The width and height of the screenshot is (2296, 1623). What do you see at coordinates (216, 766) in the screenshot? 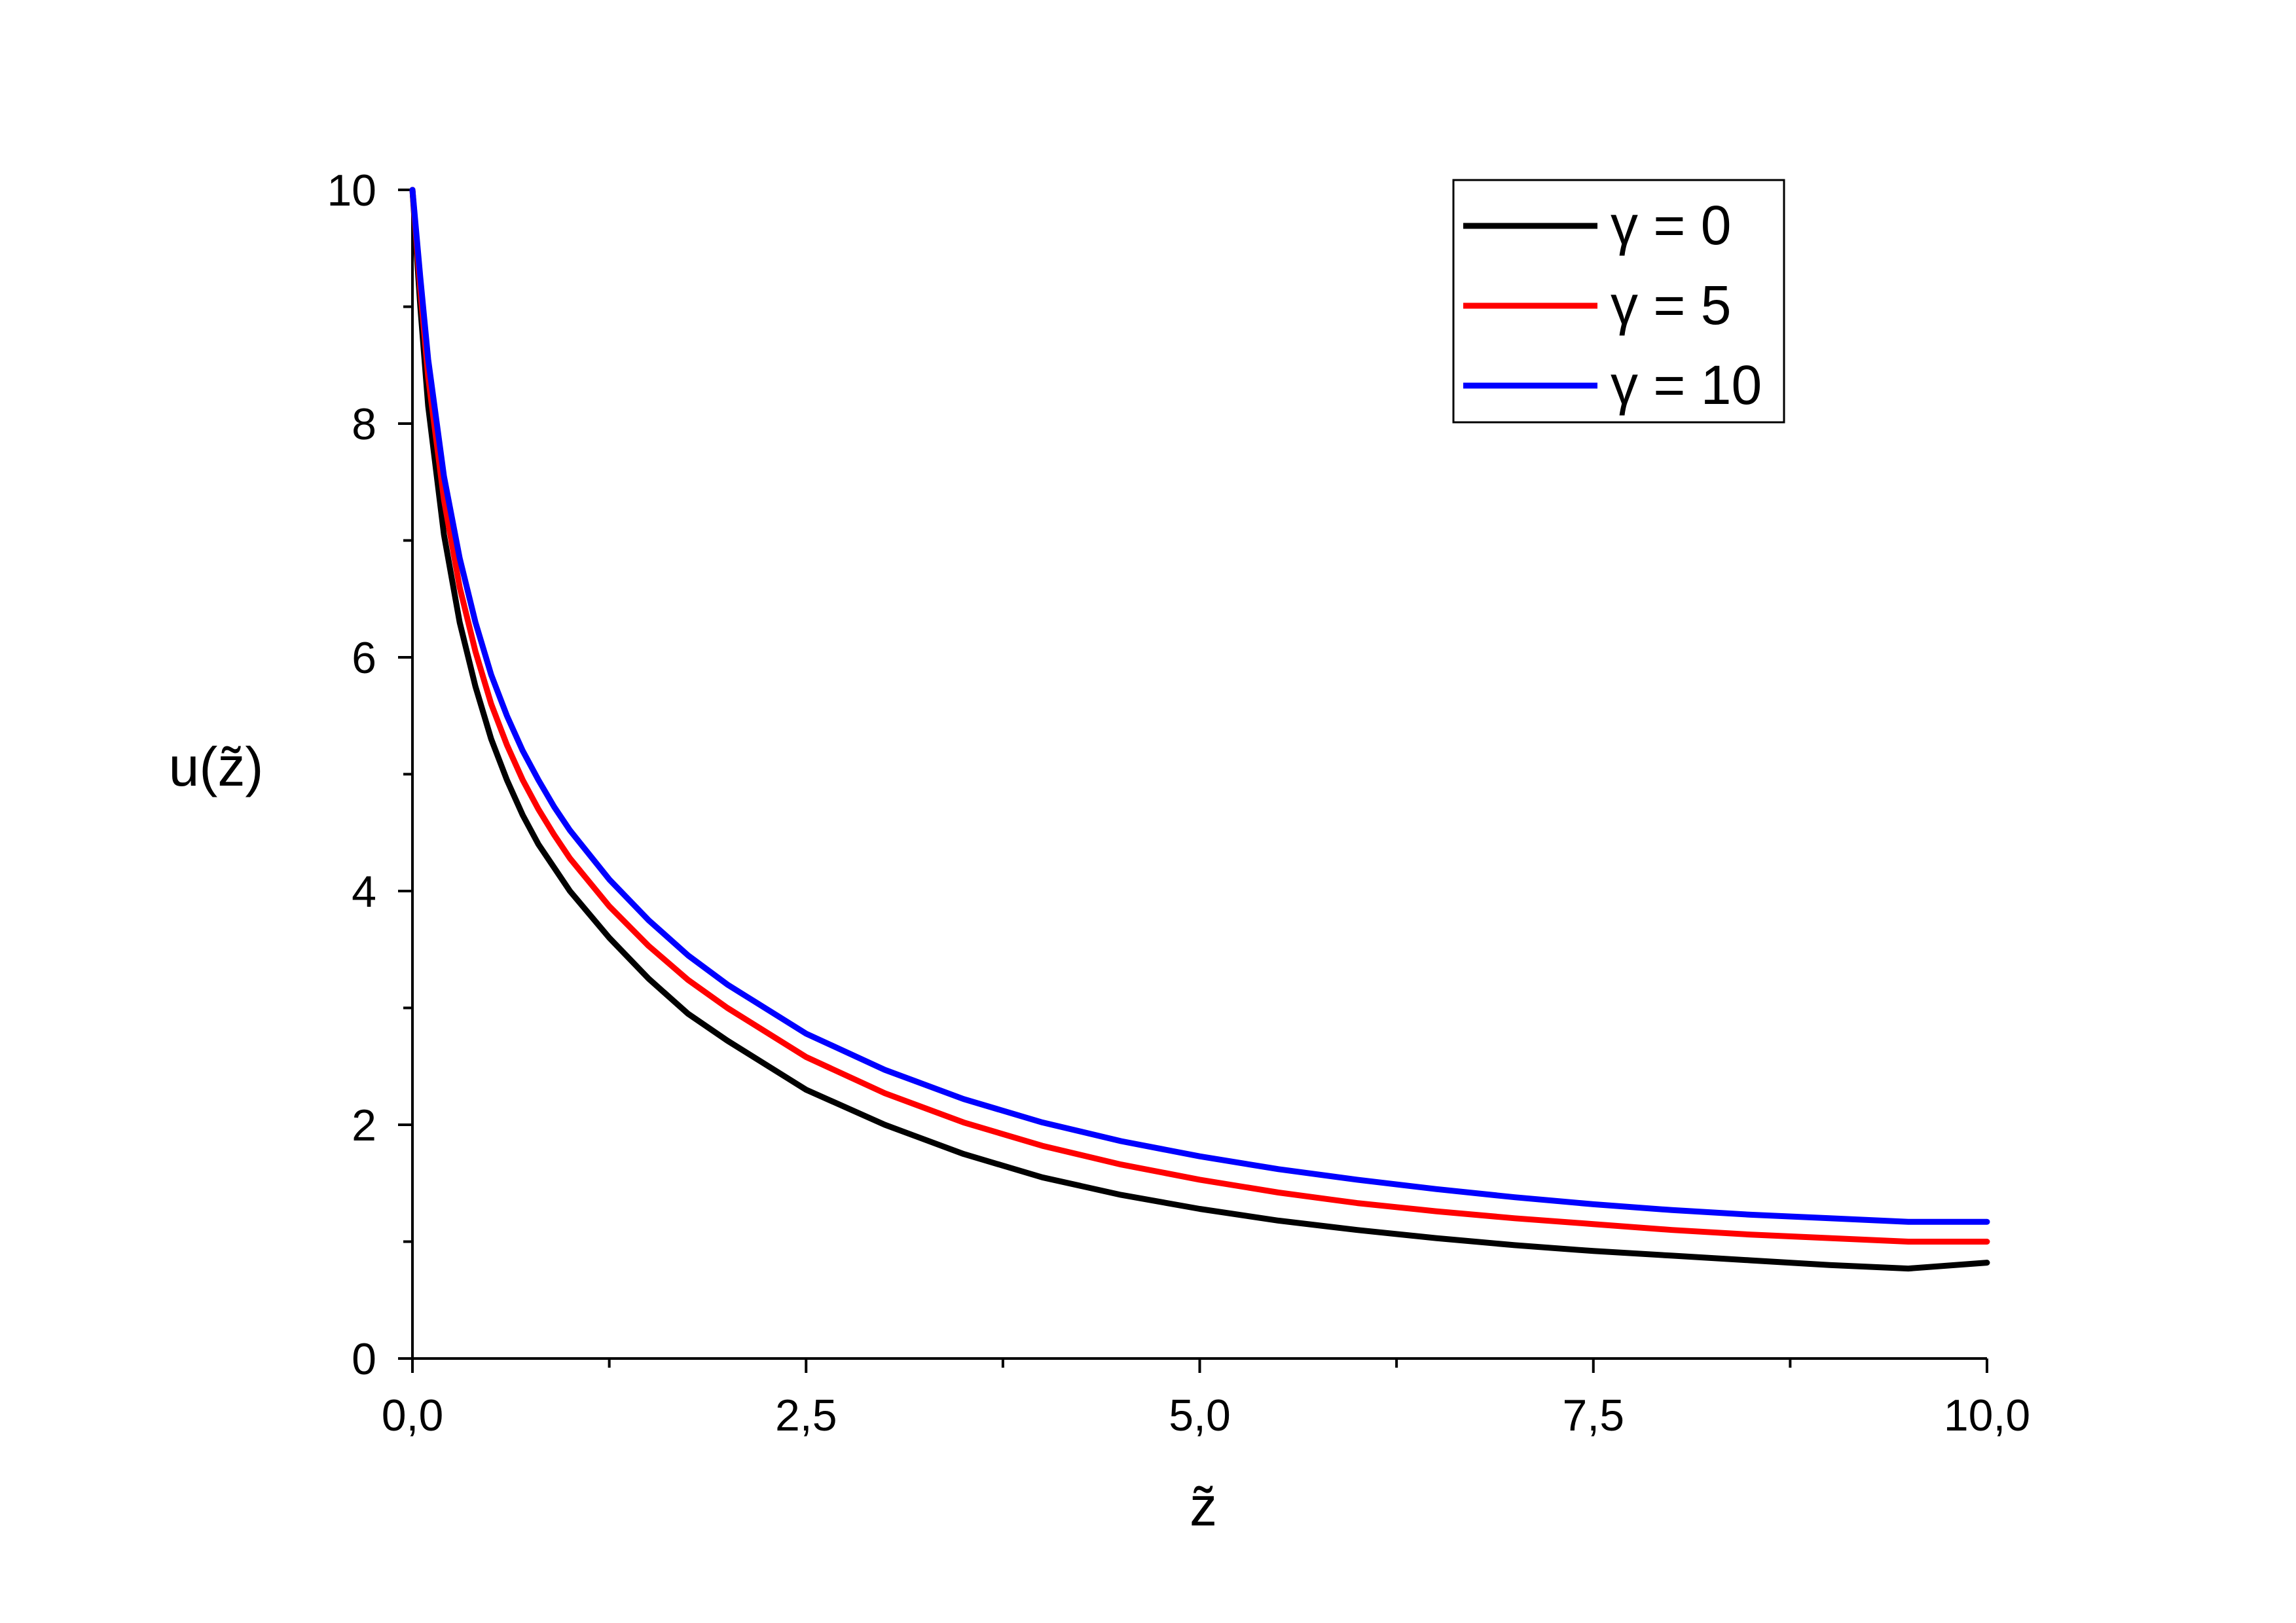
I see `y-axis-title: u(z̃)` at bounding box center [216, 766].